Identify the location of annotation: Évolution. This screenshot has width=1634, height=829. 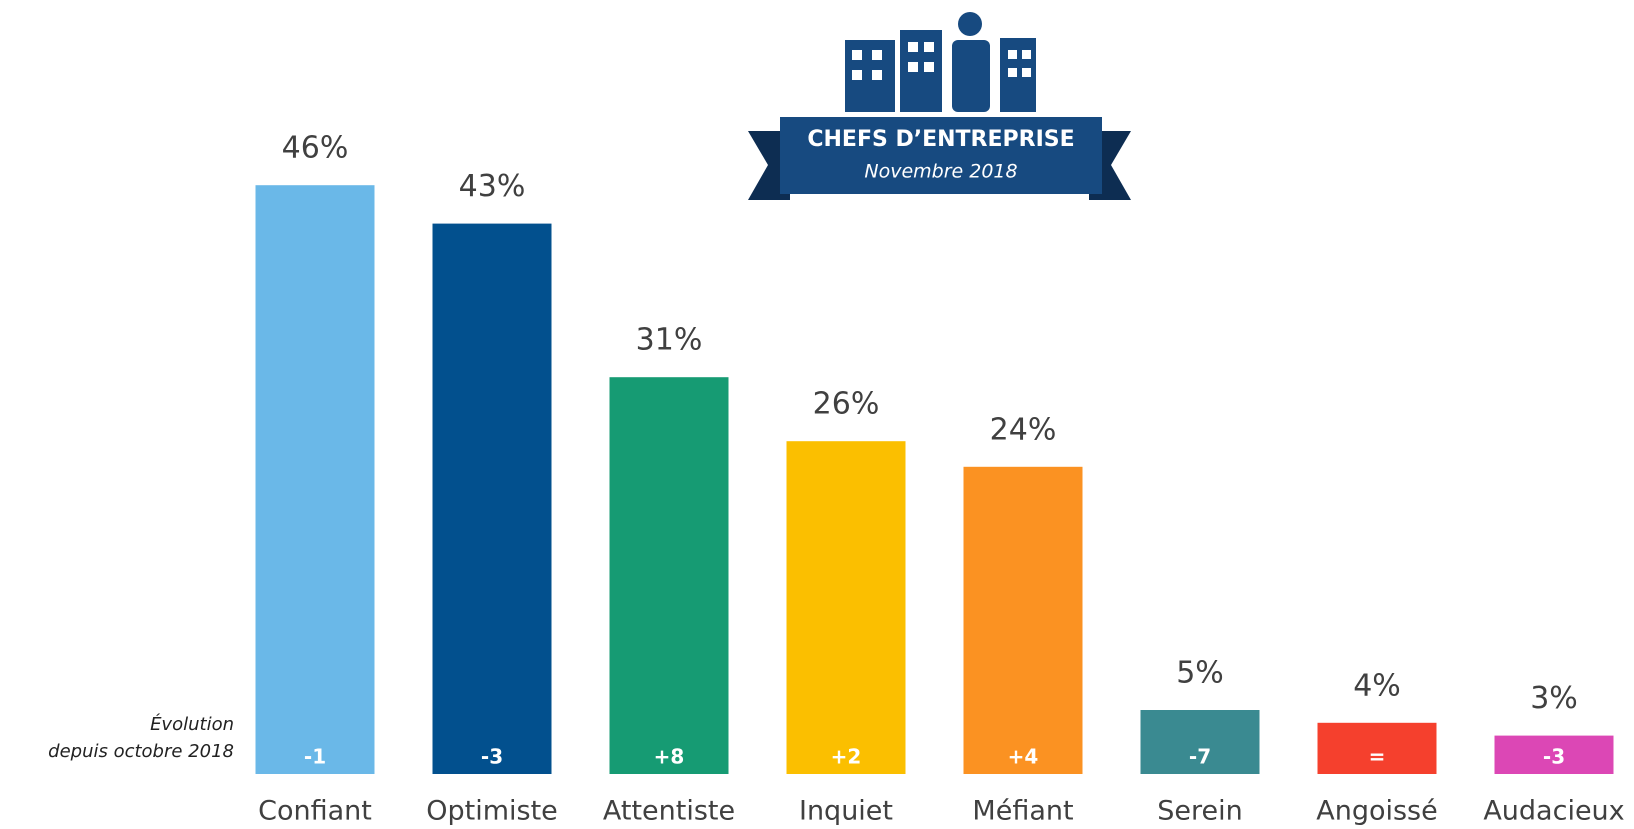
(192, 724).